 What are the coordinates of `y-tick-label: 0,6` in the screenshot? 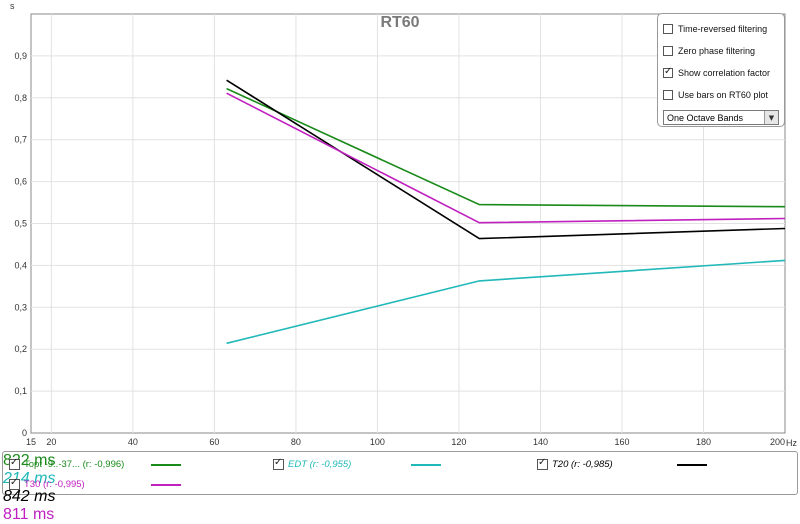 It's located at (20, 182).